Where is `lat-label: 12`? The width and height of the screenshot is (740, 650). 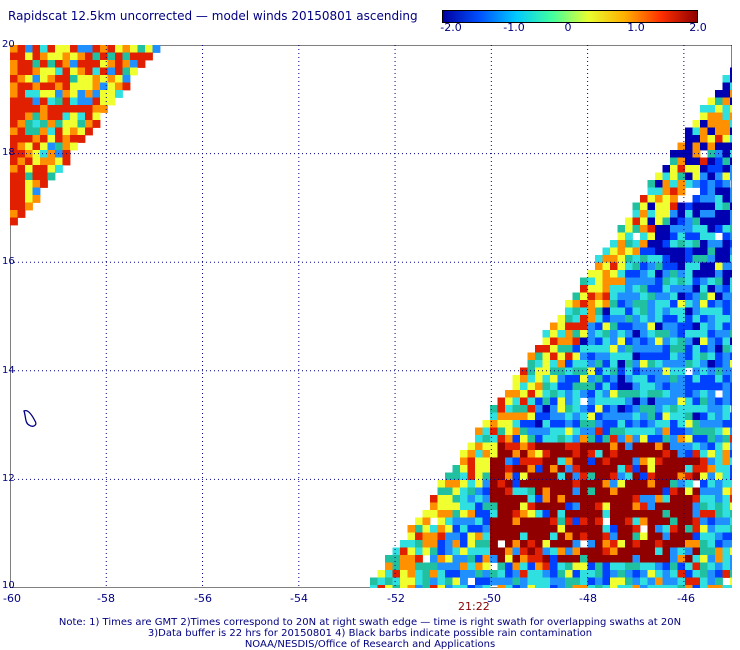
lat-label: 12 is located at coordinates (8, 478).